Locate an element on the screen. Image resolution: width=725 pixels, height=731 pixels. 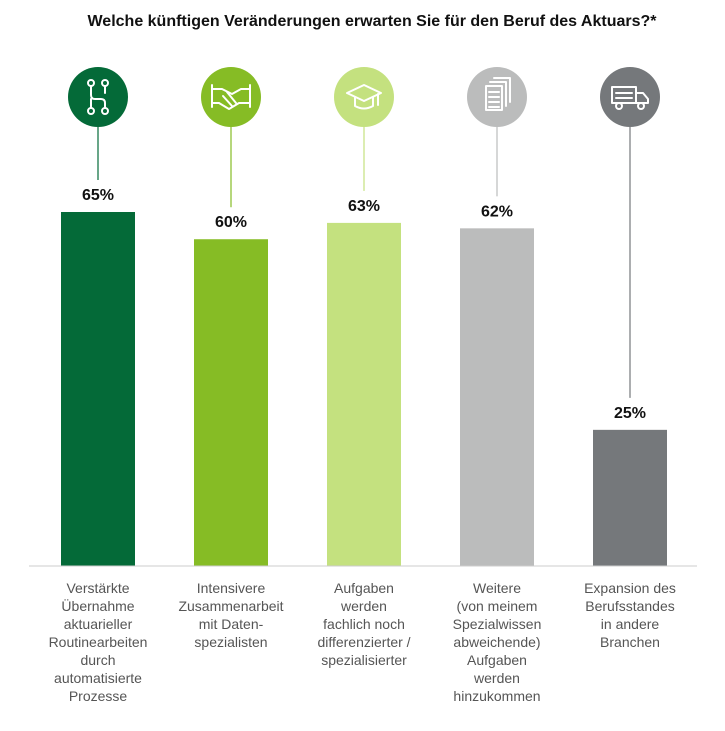
category-label-line: aktuarieller is located at coordinates (98, 624).